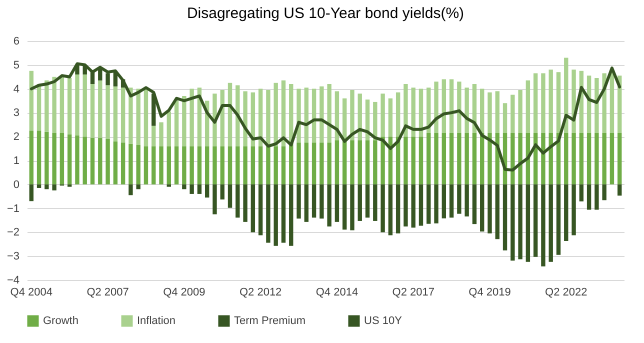 This screenshot has height=343, width=644. What do you see at coordinates (325, 13) in the screenshot?
I see `chart-title: Disagregating US 10-Year bond yields(%)` at bounding box center [325, 13].